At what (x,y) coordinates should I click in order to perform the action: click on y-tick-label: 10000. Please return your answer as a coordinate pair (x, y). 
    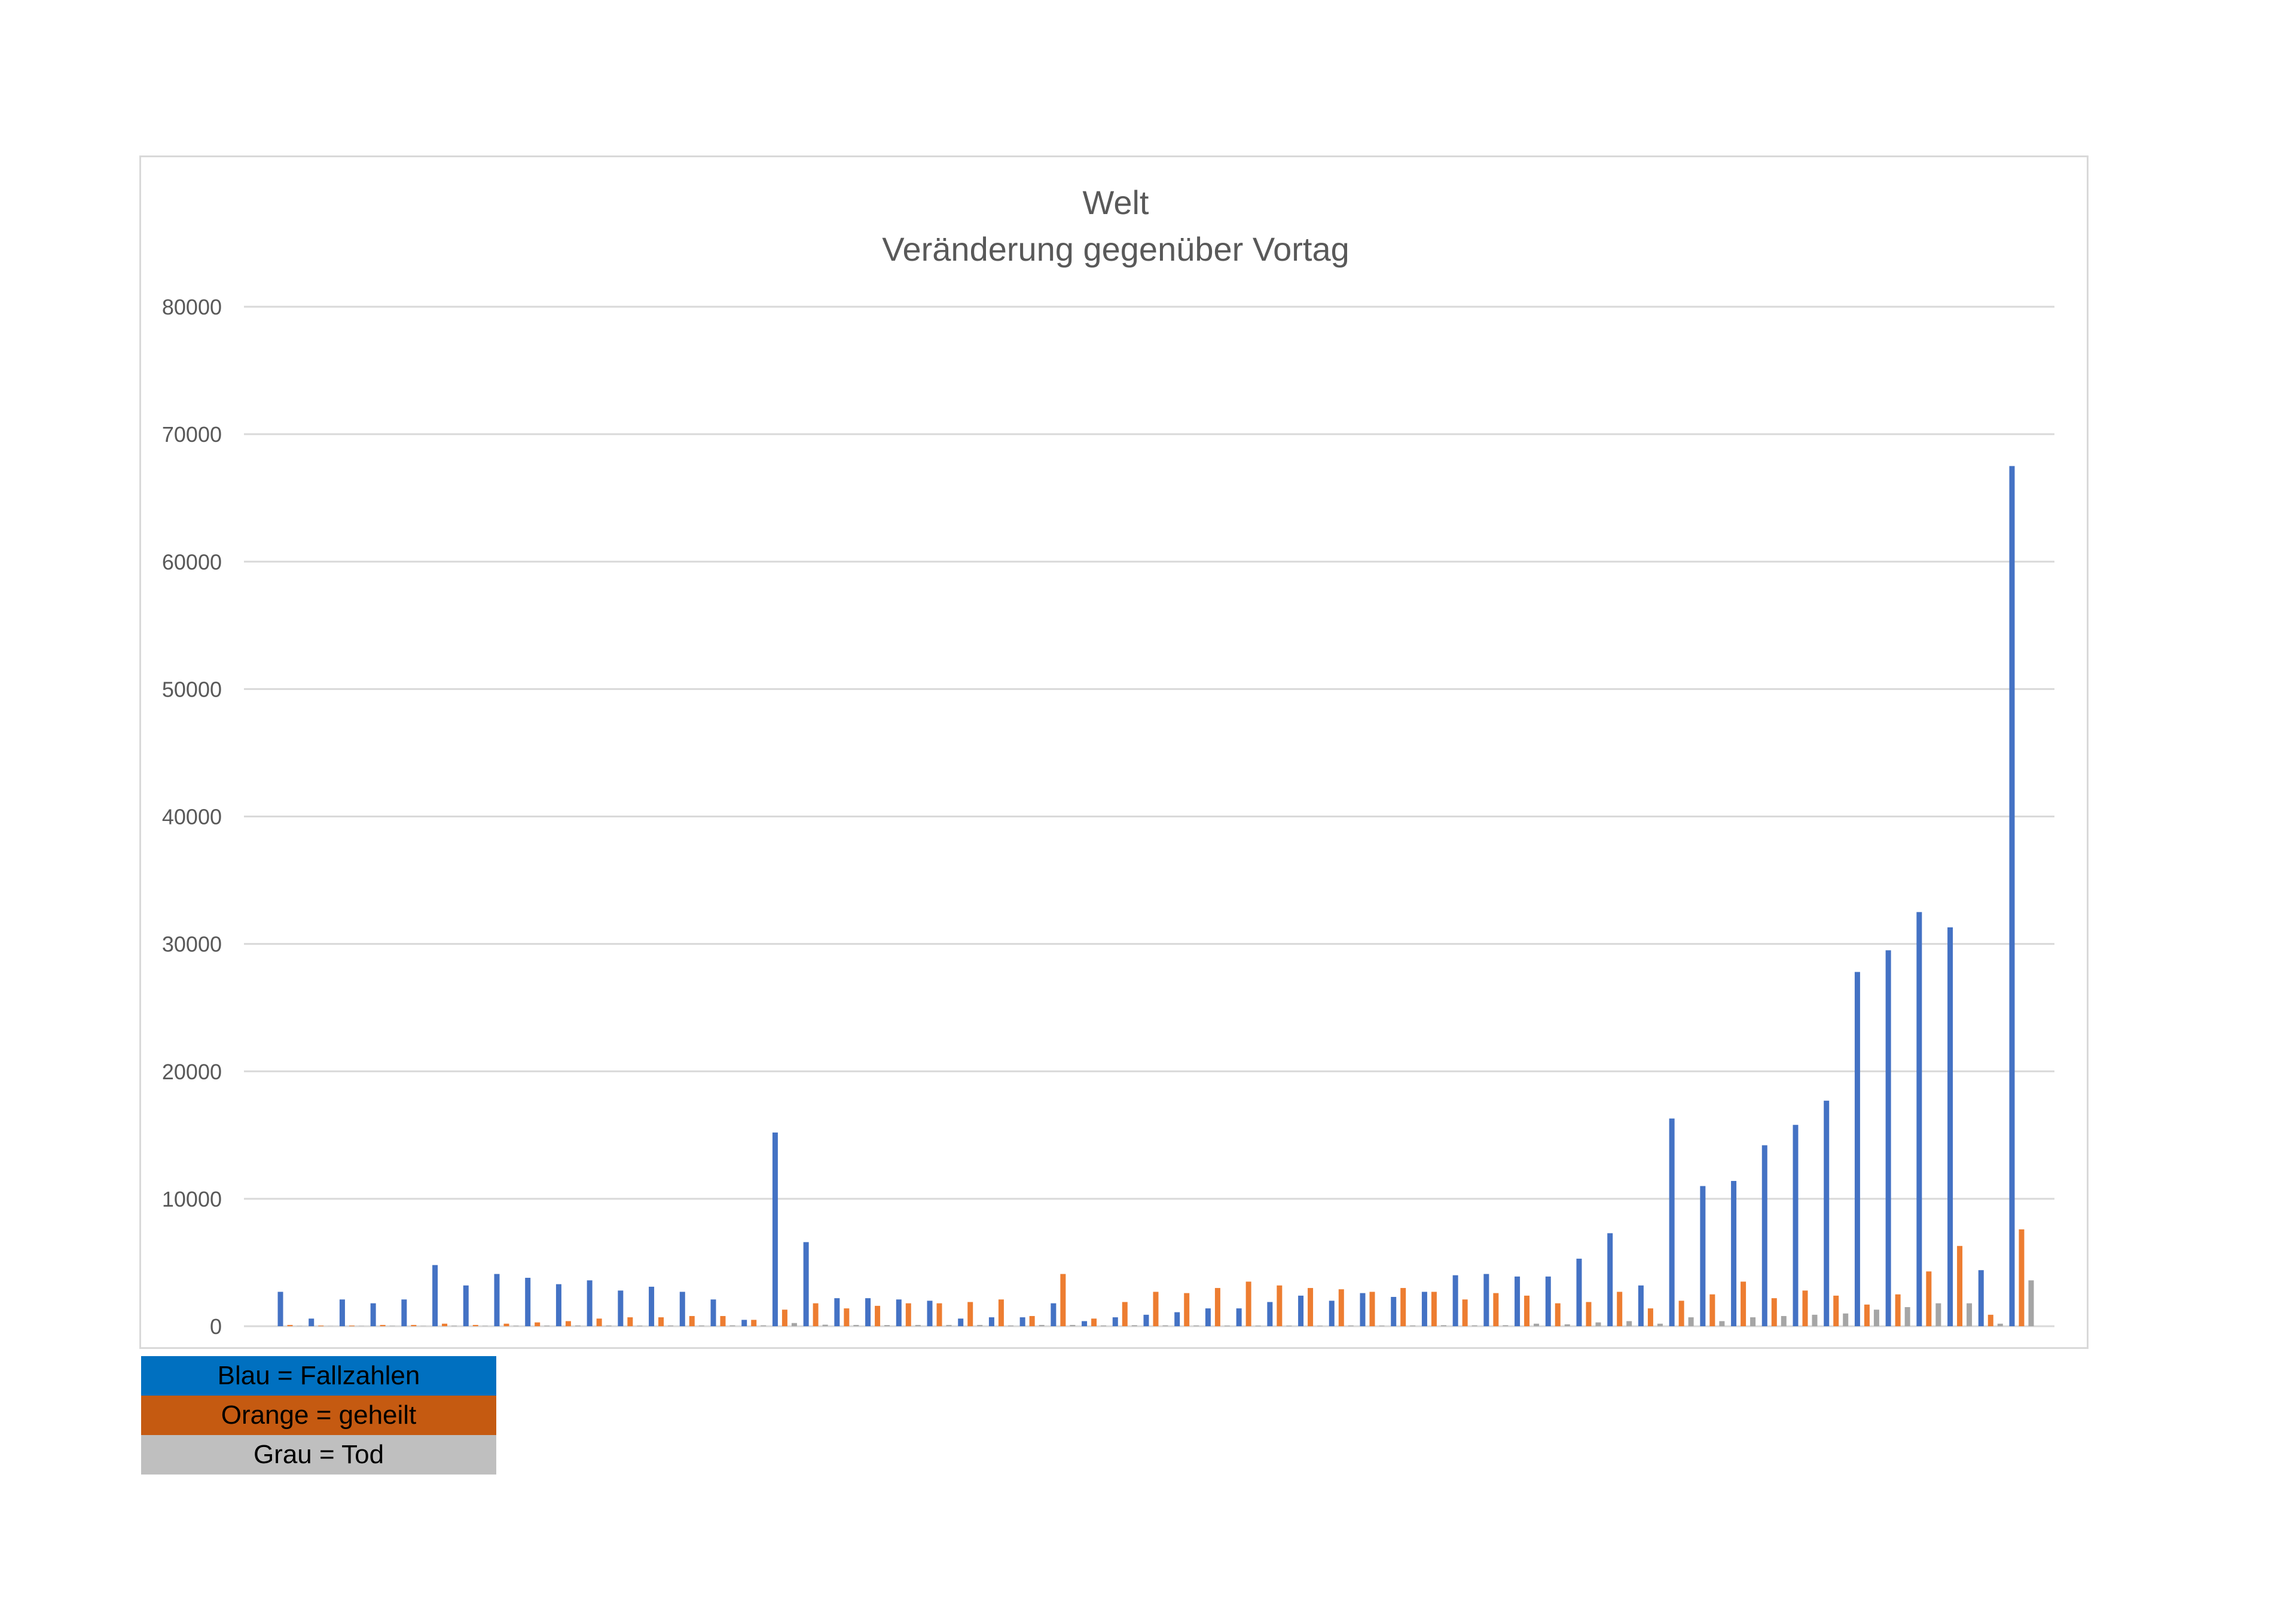
    Looking at the image, I should click on (192, 1199).